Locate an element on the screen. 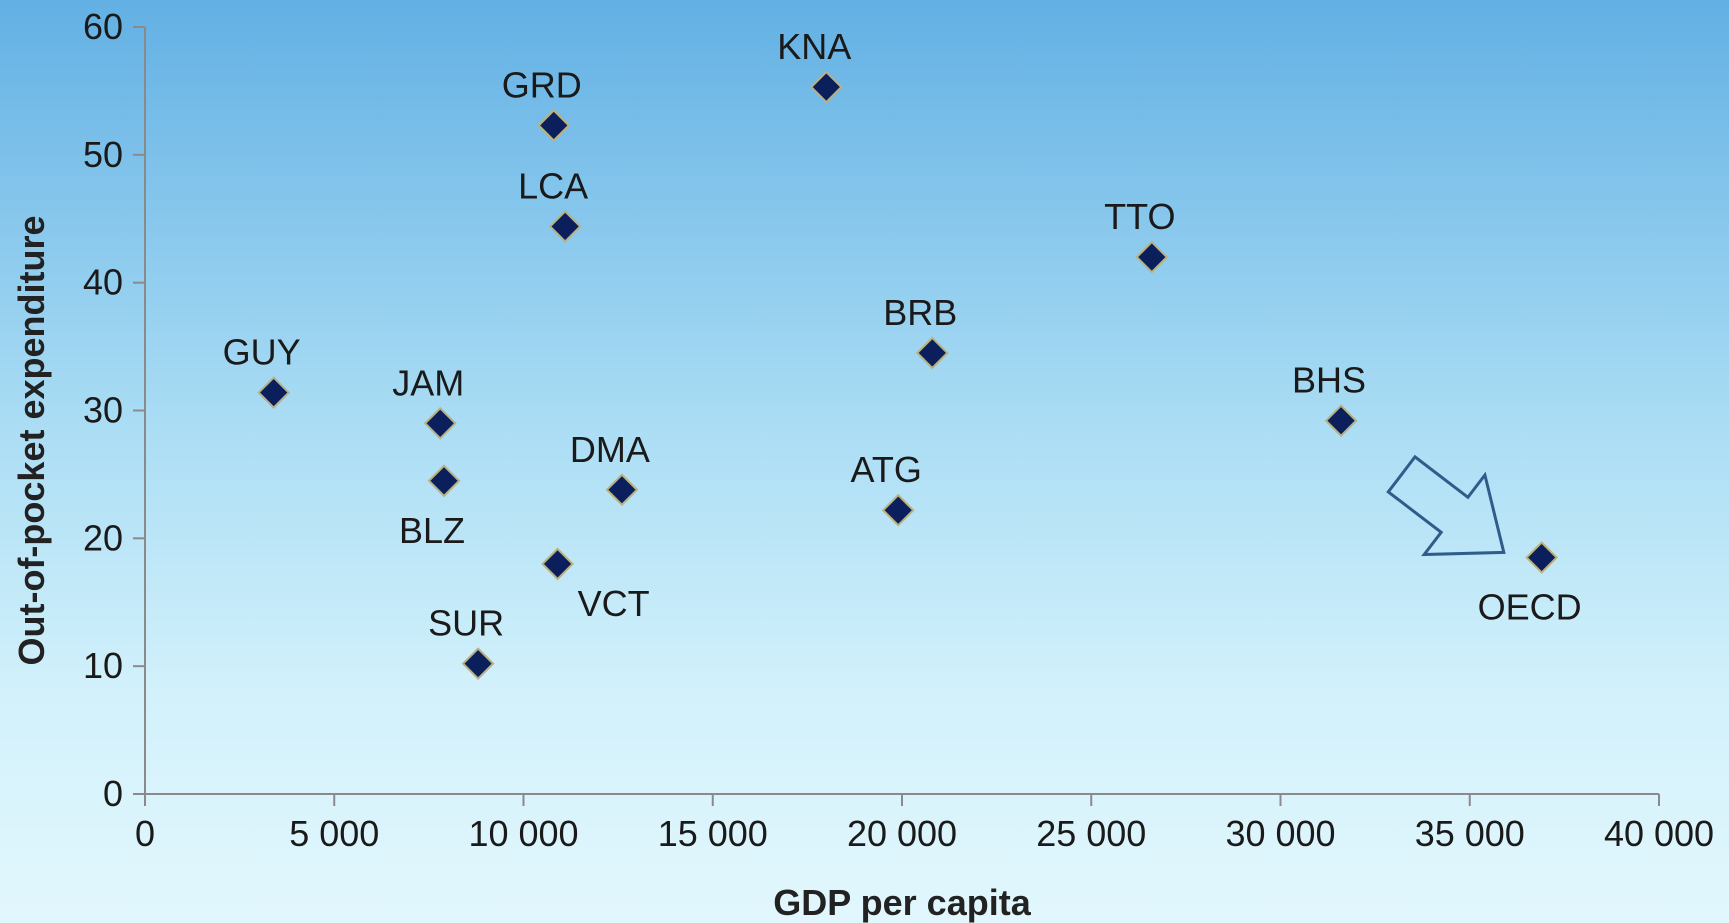  y-tick-label: 50 is located at coordinates (103, 154).